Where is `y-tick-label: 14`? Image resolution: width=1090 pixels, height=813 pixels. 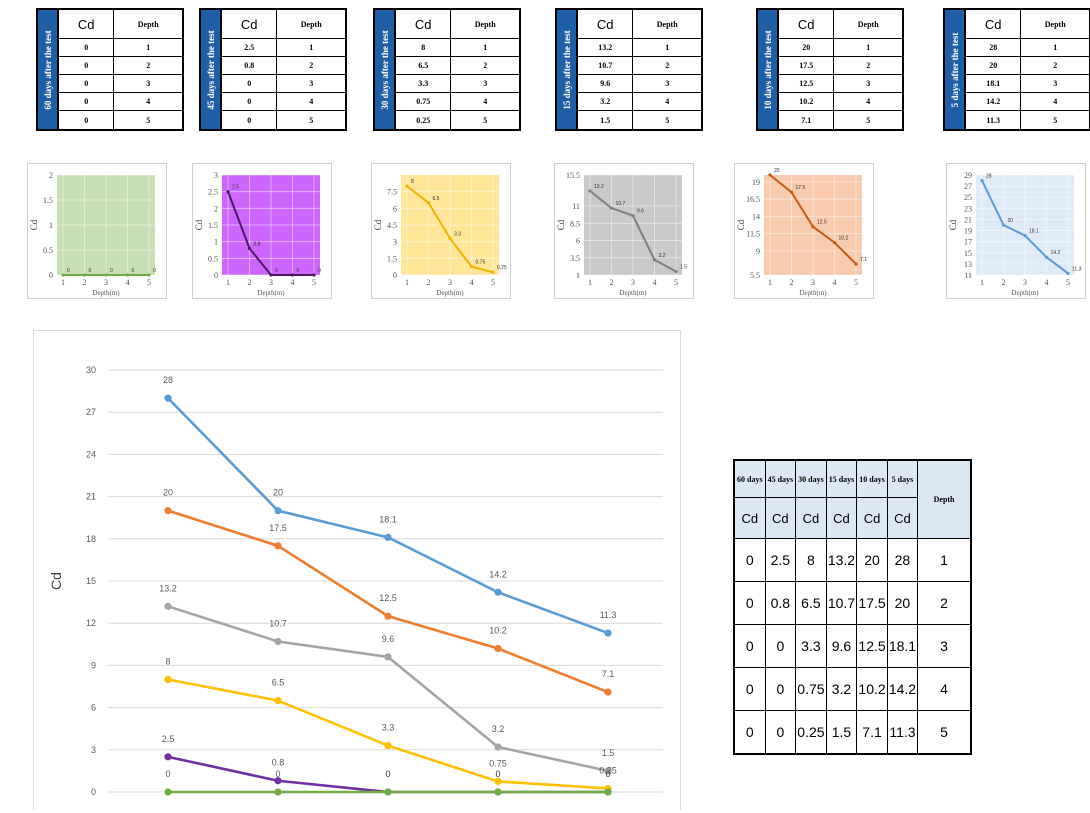 y-tick-label: 14 is located at coordinates (756, 216).